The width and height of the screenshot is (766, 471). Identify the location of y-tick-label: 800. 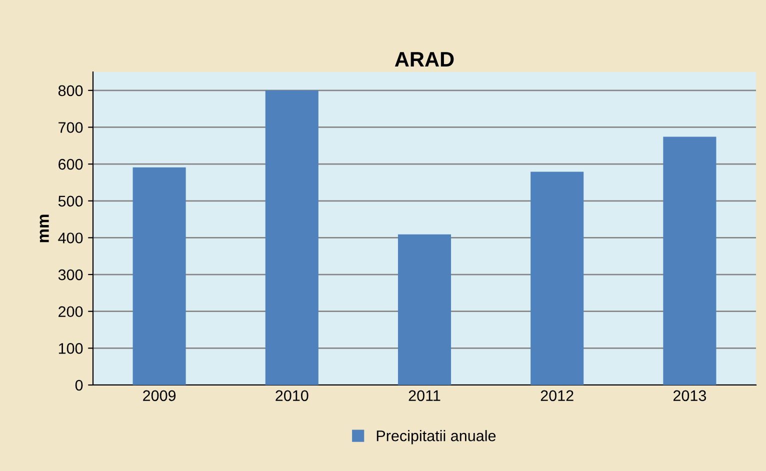
(70, 90).